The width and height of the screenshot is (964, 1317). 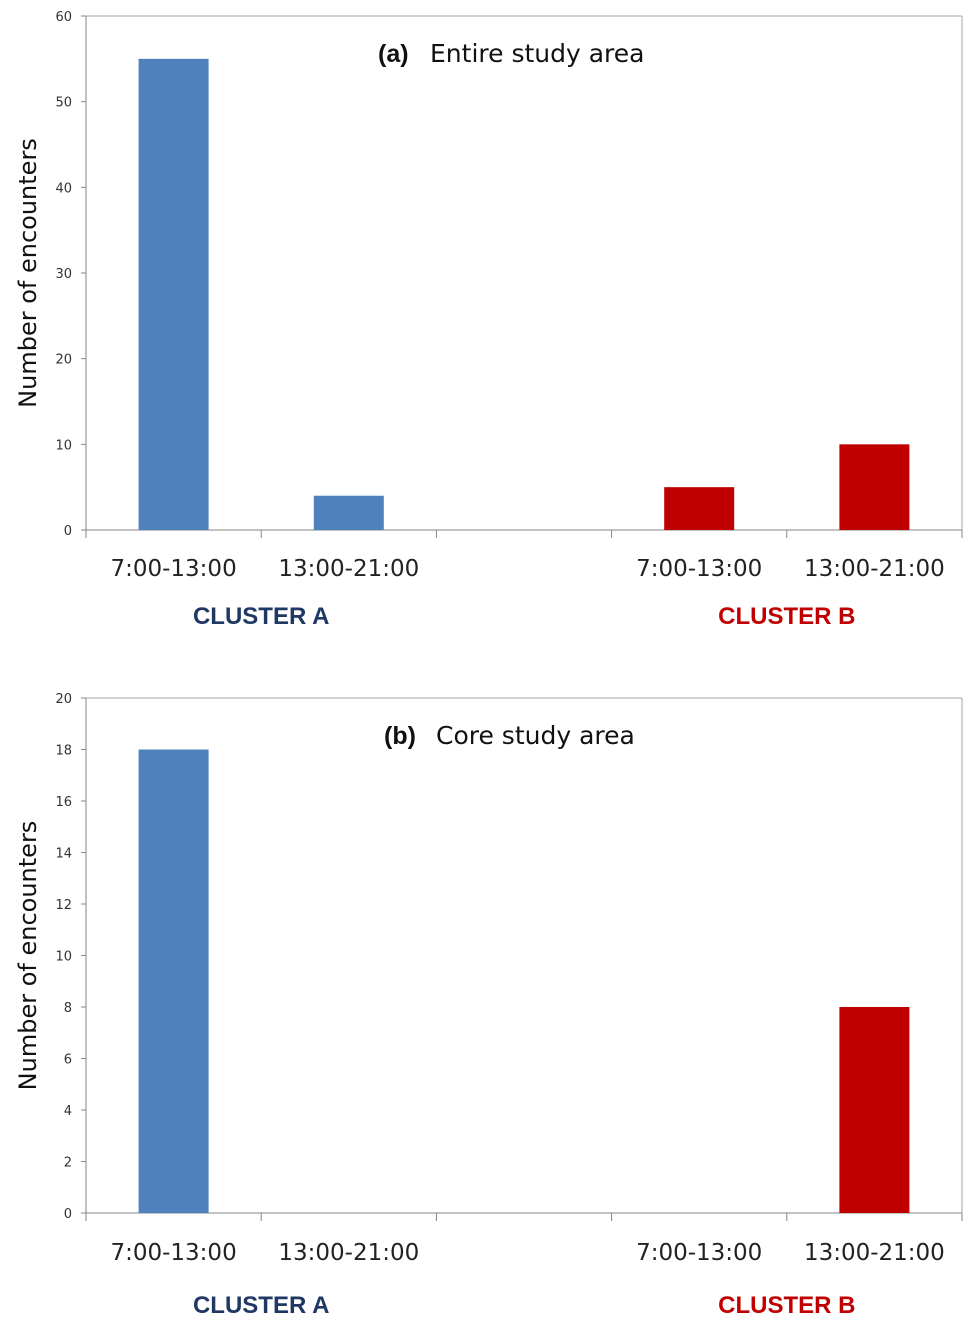 I want to click on y-tick-label: 8, so click(x=68, y=1008).